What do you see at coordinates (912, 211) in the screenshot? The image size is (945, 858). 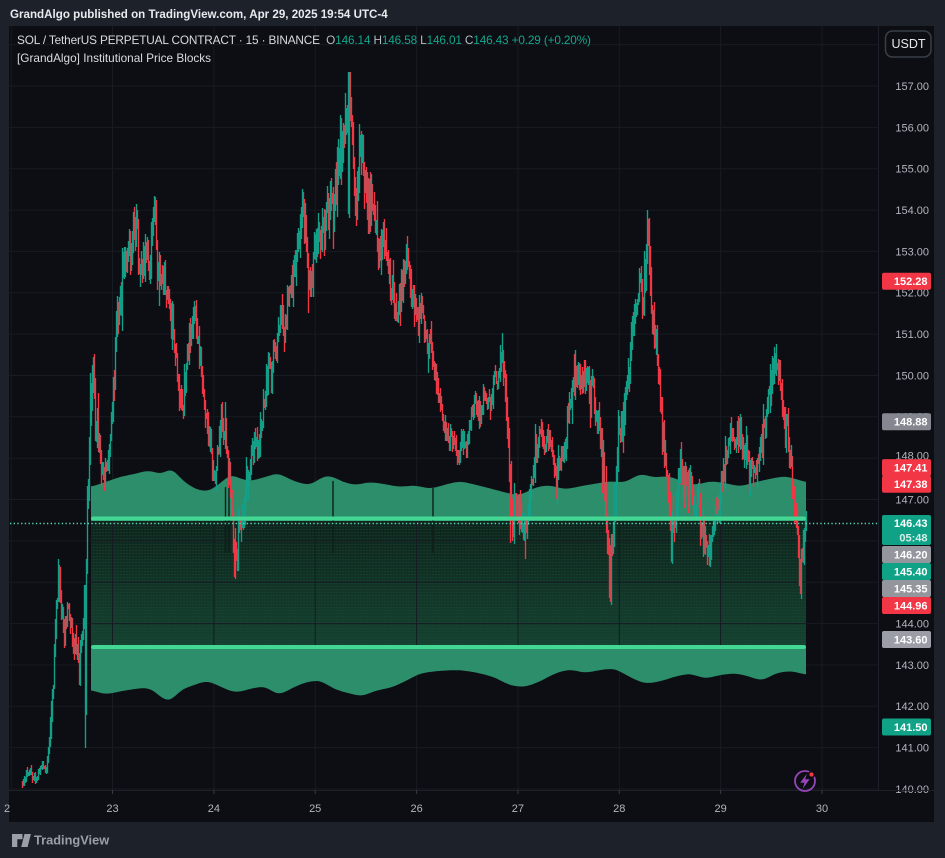 I see `svg-text: 154.00` at bounding box center [912, 211].